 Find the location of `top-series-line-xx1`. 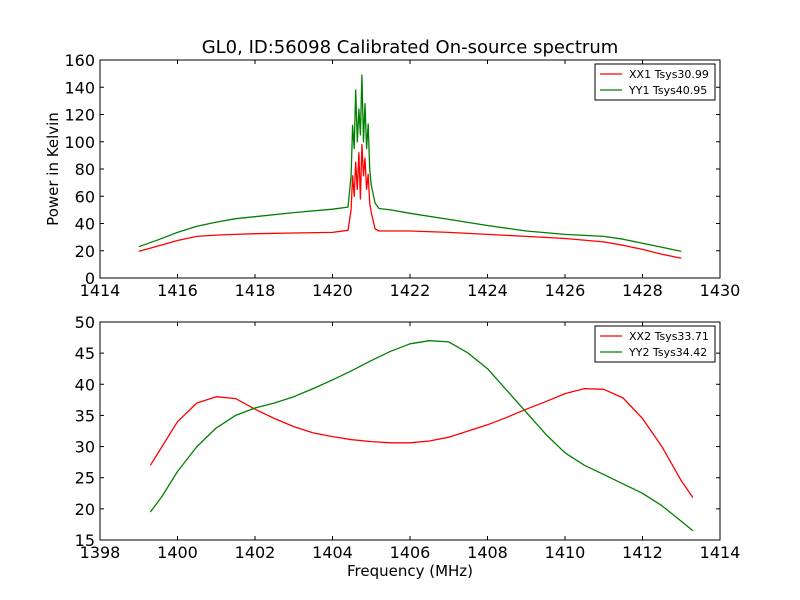

top-series-line-xx1 is located at coordinates (410, 201).